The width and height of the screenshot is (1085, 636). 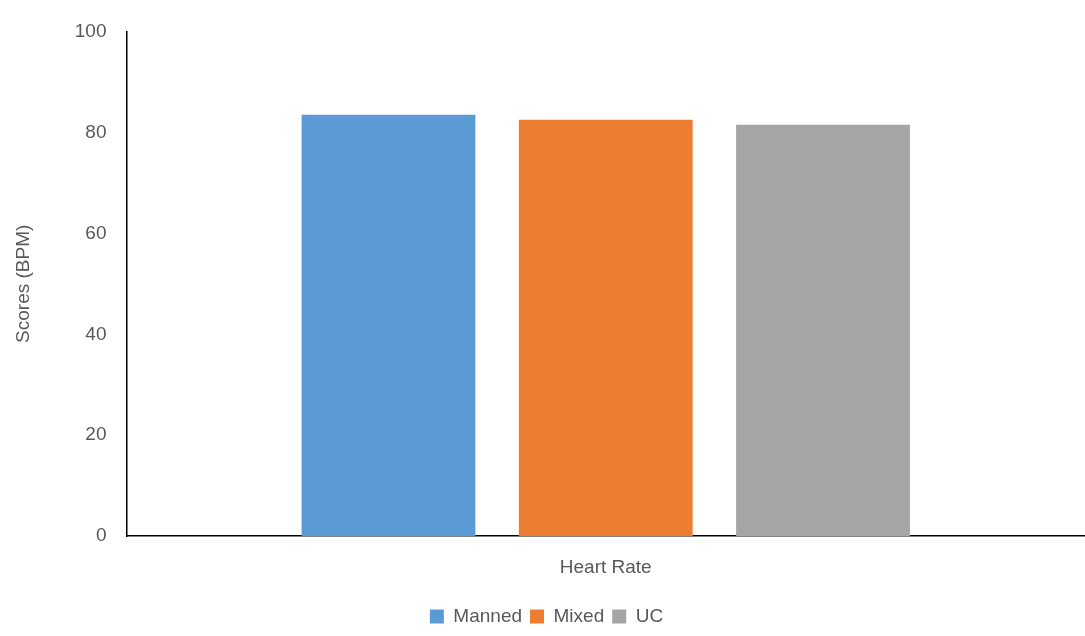 I want to click on y-tick-label: 80, so click(x=96, y=131).